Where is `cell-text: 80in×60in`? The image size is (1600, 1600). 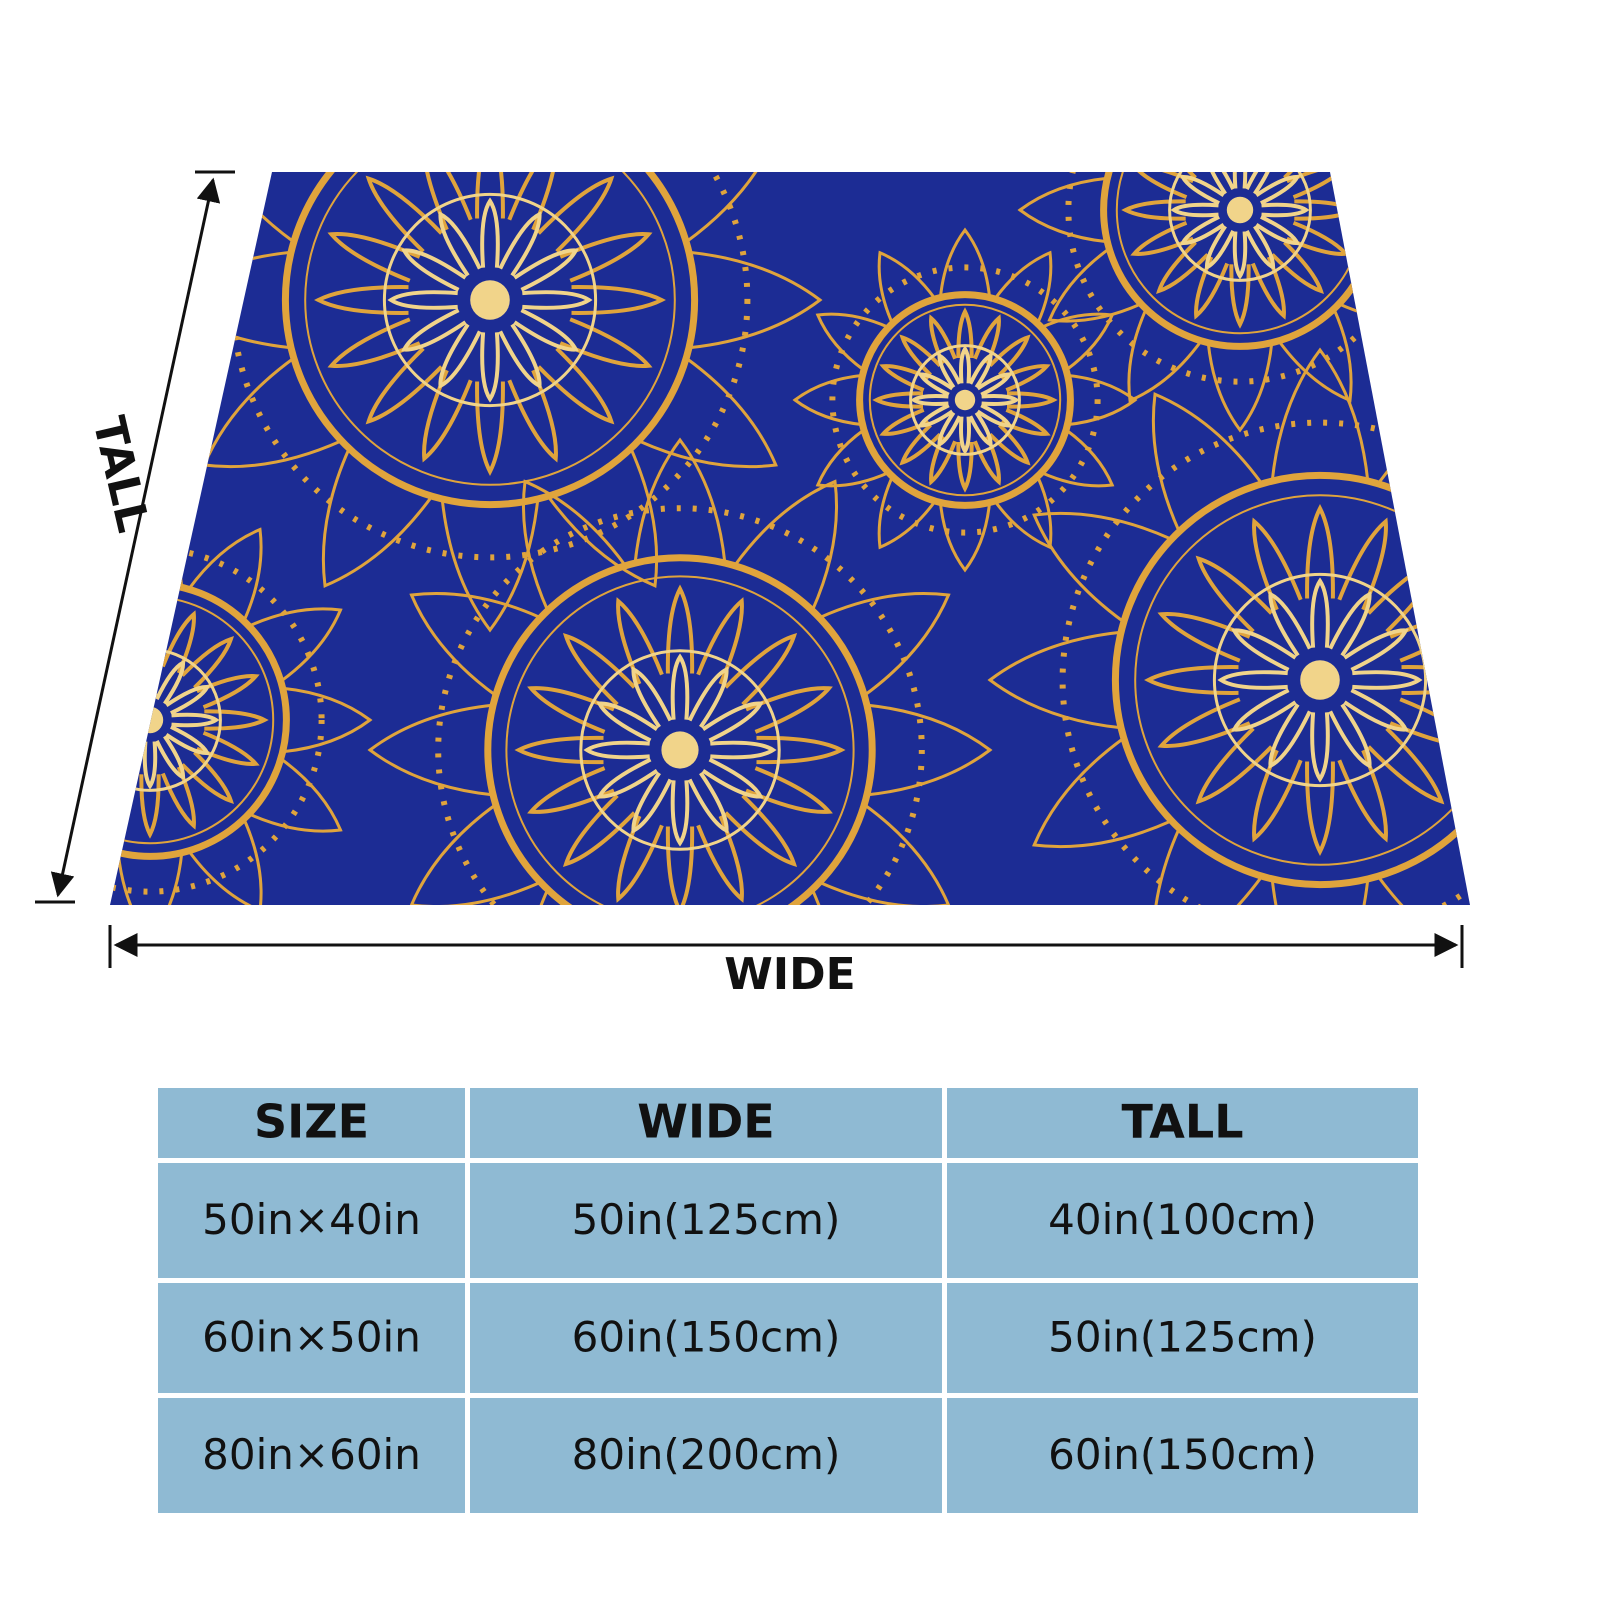
cell-text: 80in×60in is located at coordinates (311, 1454).